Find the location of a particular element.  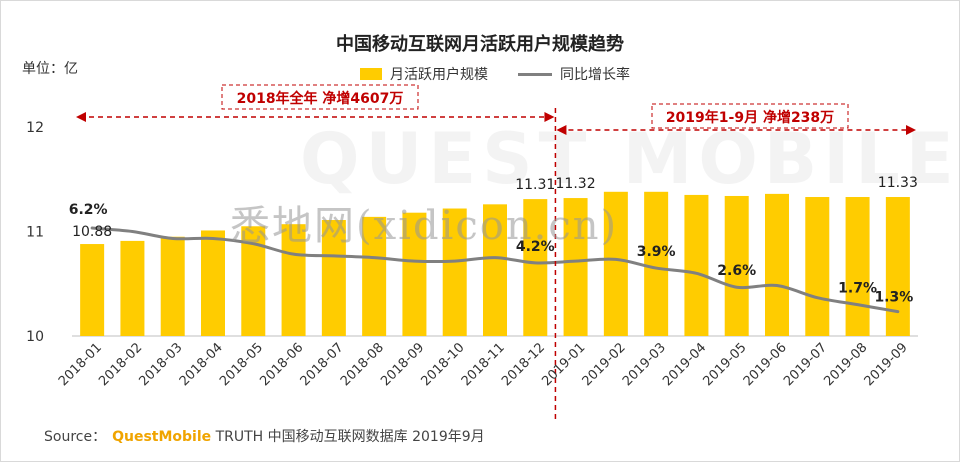

period-2019-arrowhead-right is located at coordinates (911, 130).